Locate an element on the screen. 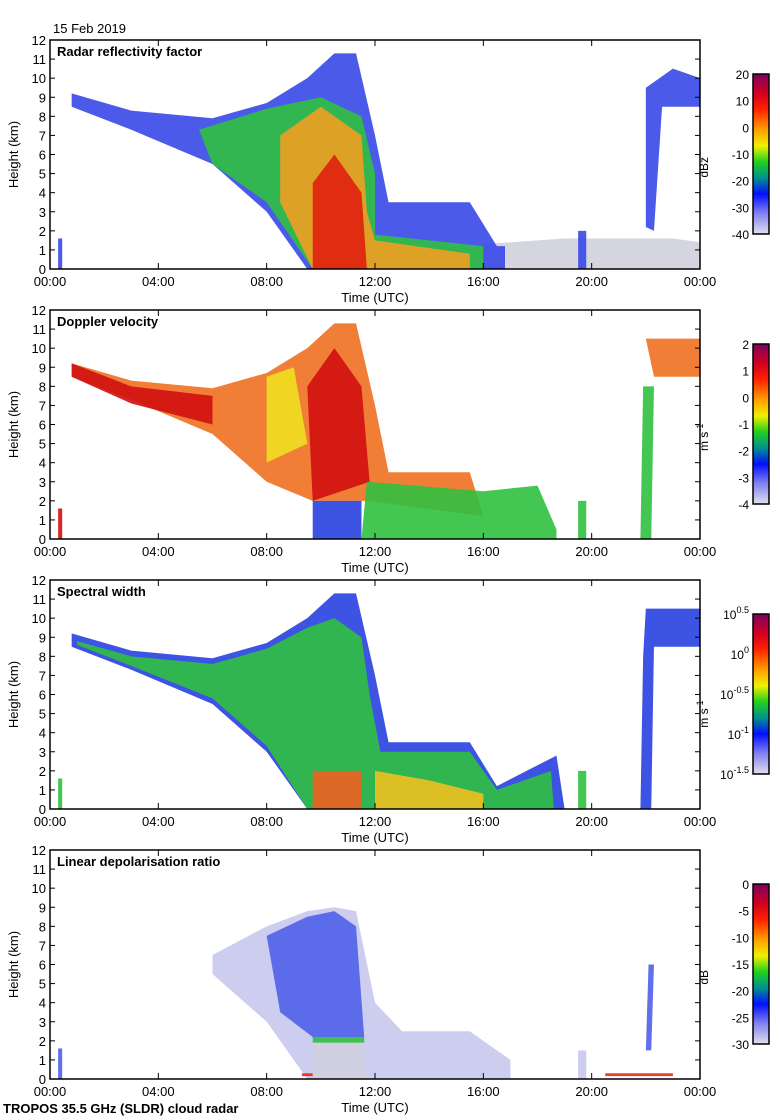 Image resolution: width=780 pixels, height=1120 pixels. colorbar-tick-label: -5 is located at coordinates (743, 912).